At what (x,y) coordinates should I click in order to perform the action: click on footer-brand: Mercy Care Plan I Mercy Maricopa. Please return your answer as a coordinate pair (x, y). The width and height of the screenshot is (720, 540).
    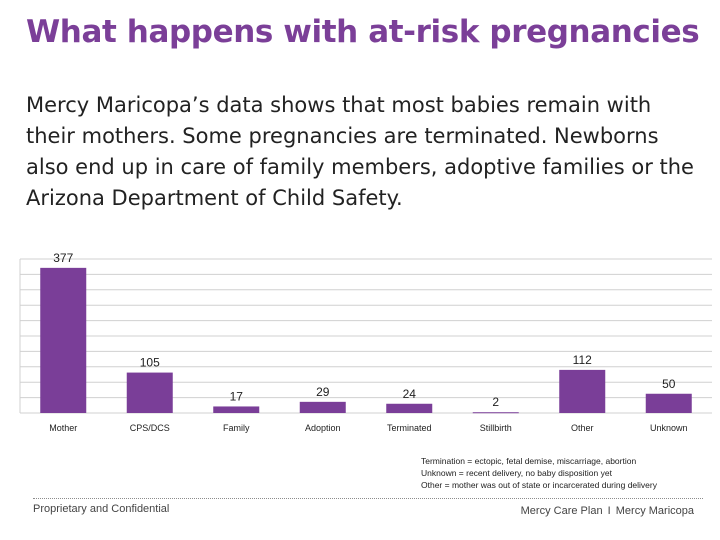
    Looking at the image, I should click on (607, 511).